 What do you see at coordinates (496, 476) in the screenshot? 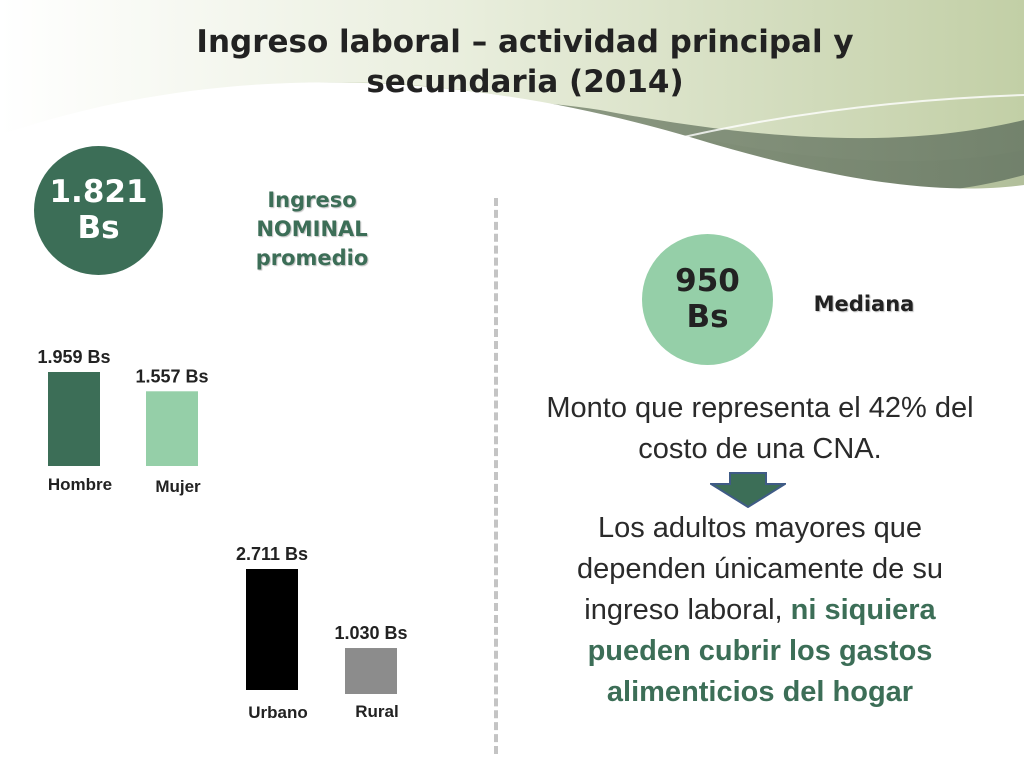
I see `dashed-divider` at bounding box center [496, 476].